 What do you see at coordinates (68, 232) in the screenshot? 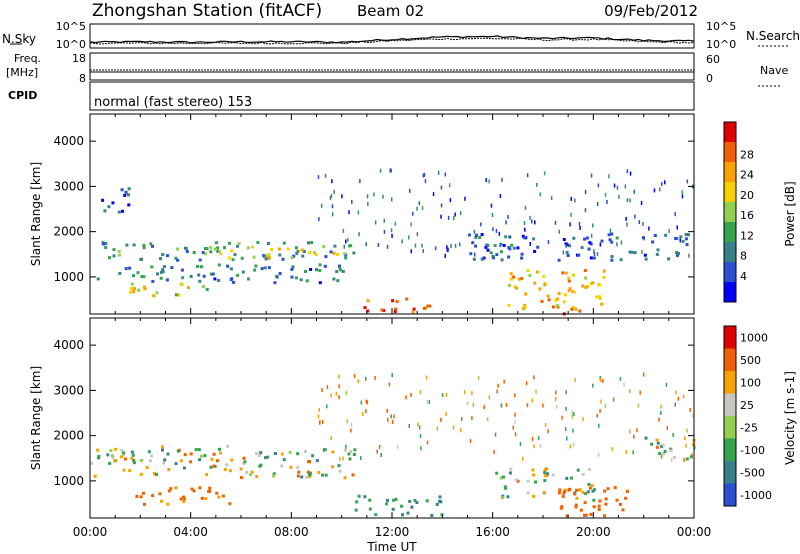
I see `ytick-label: 2000` at bounding box center [68, 232].